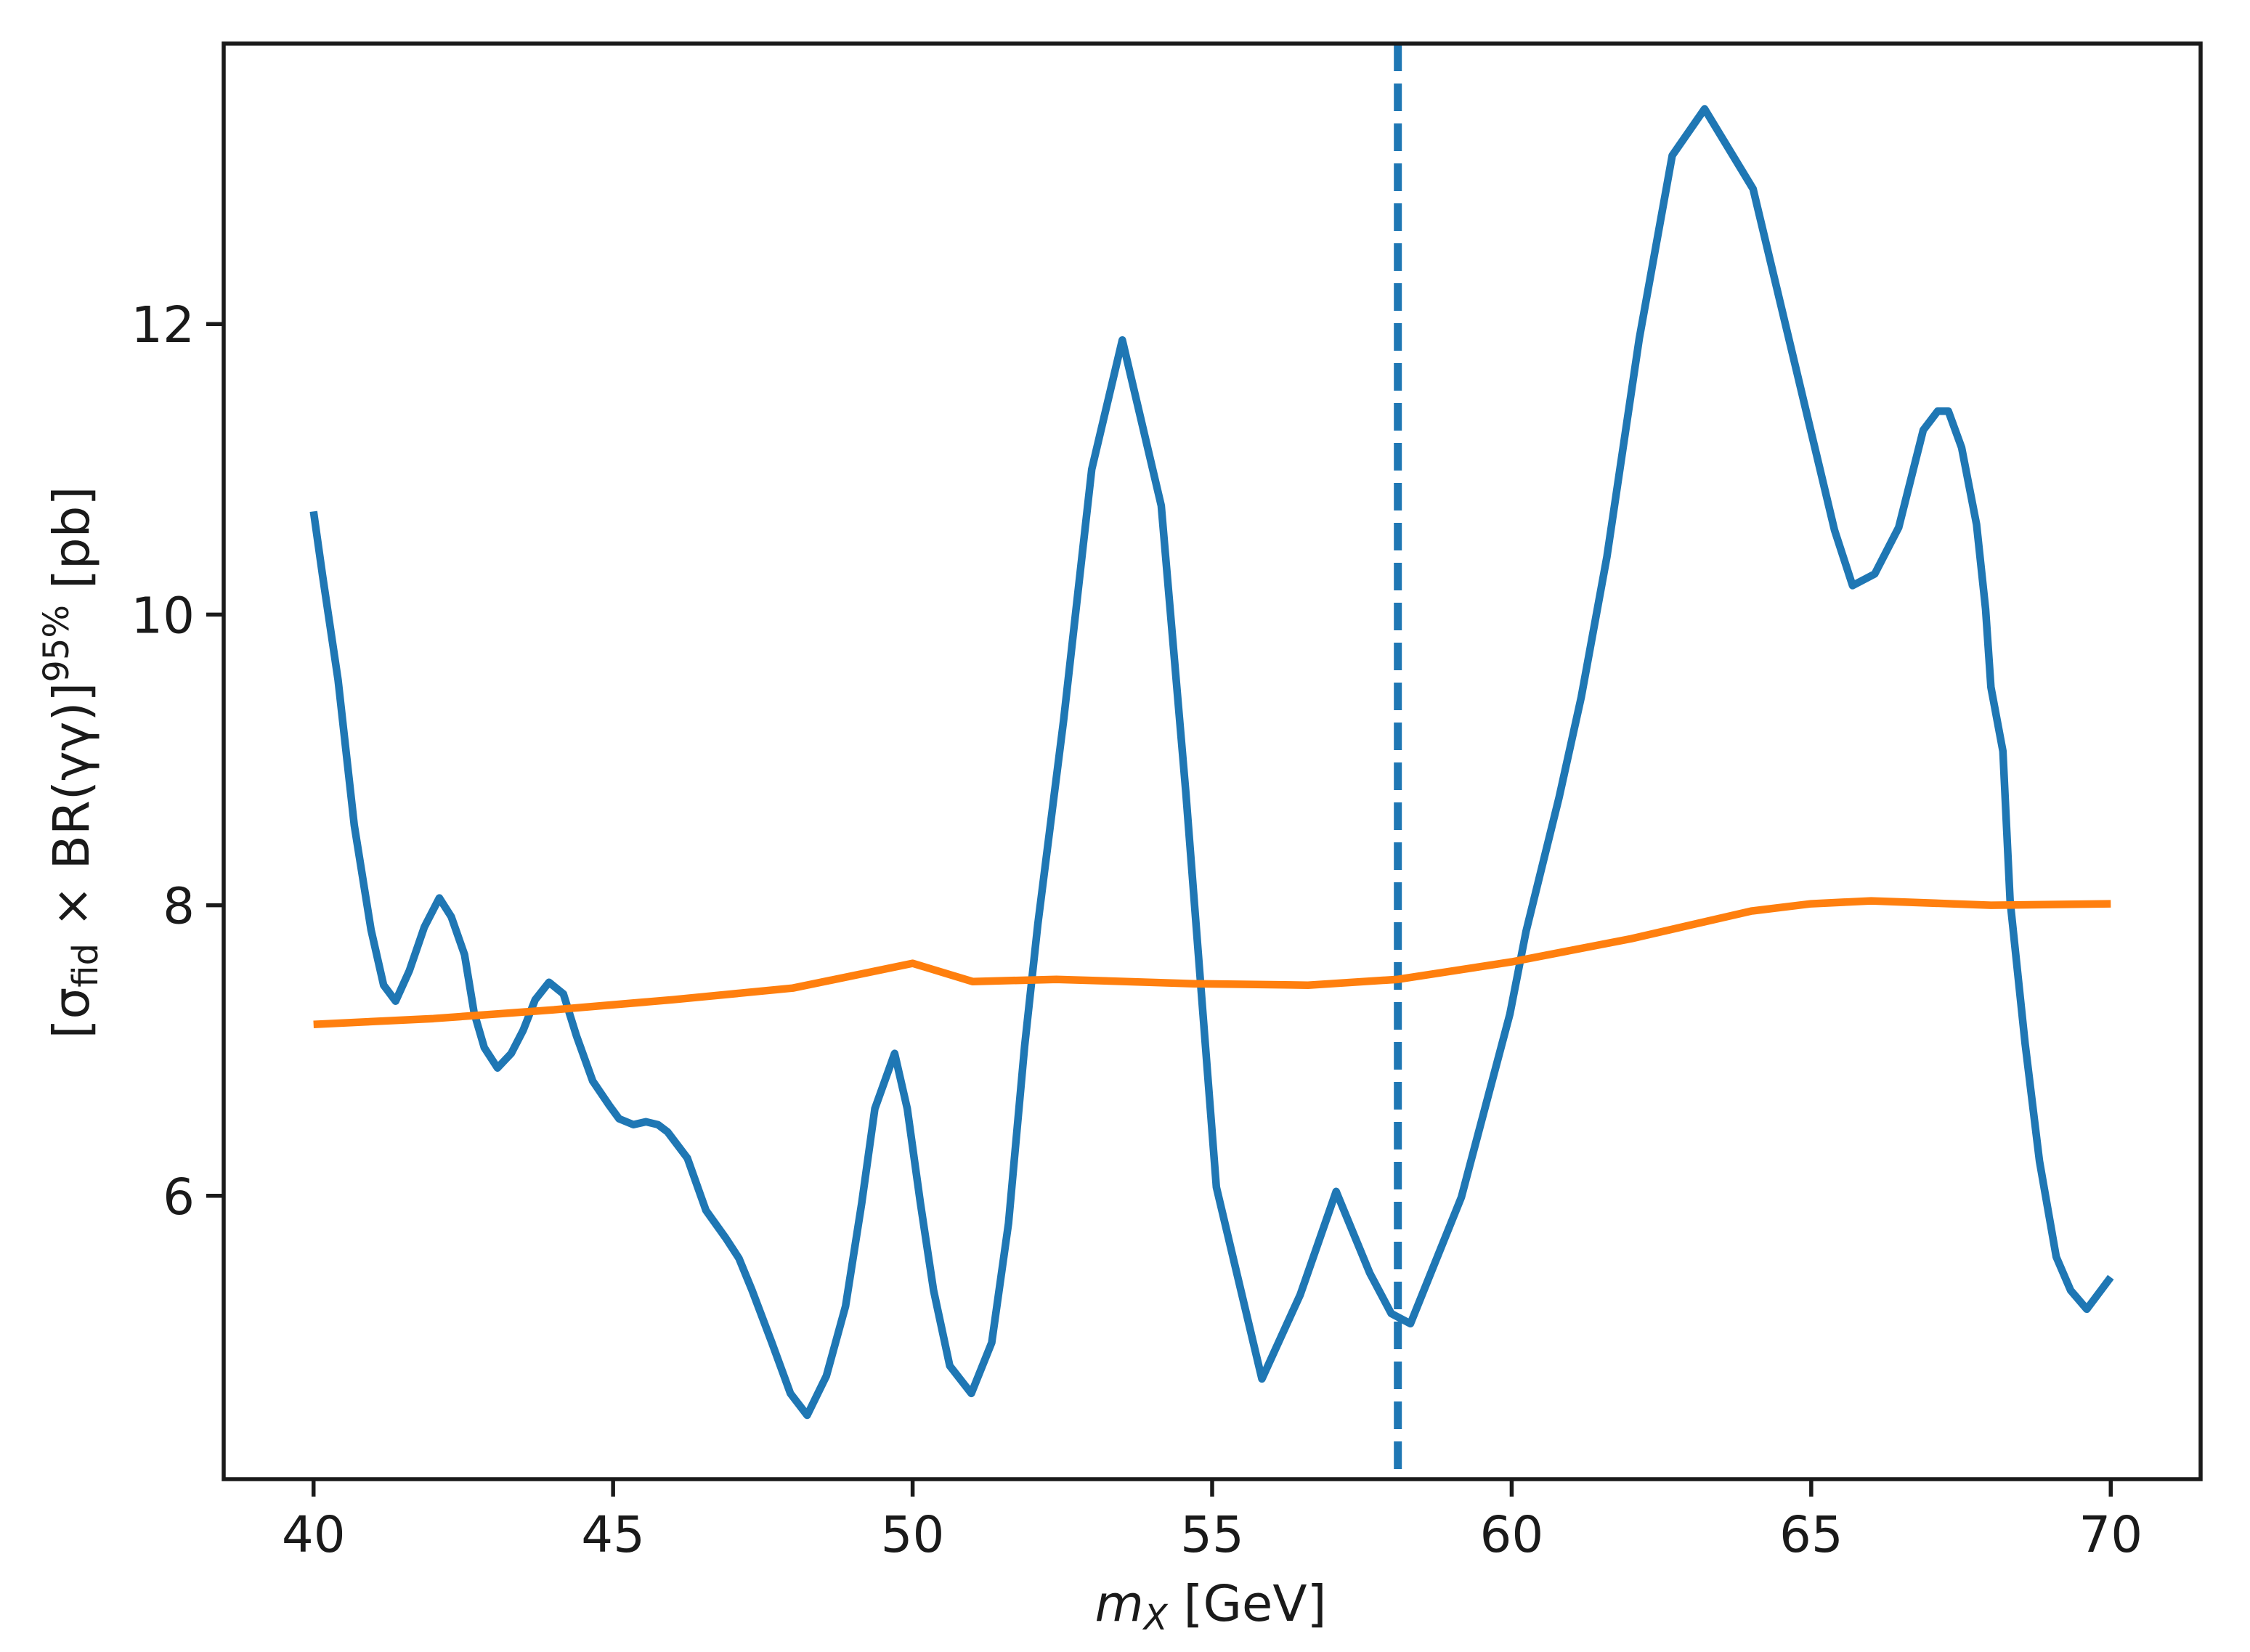 The height and width of the screenshot is (1652, 2250). What do you see at coordinates (1212, 962) in the screenshot?
I see `orange-series-line` at bounding box center [1212, 962].